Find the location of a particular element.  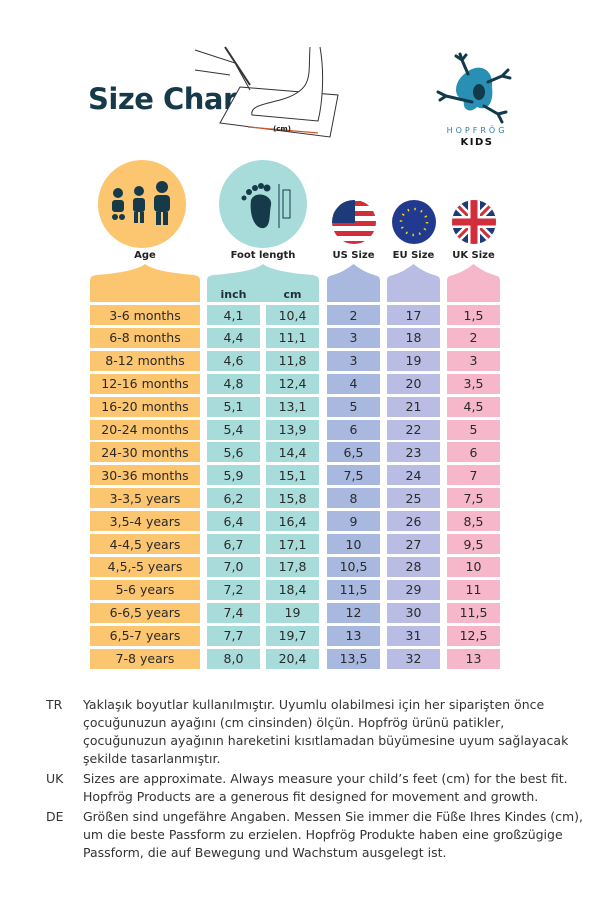

eu-size-header: EU Size is located at coordinates (413, 255).